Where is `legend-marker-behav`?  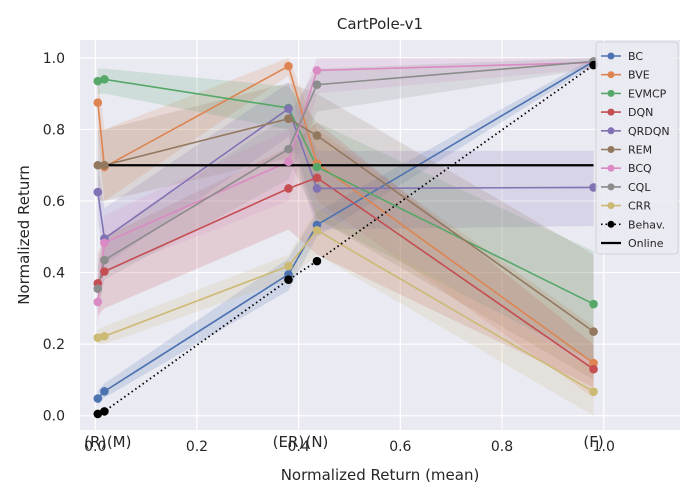
legend-marker-behav is located at coordinates (611, 224).